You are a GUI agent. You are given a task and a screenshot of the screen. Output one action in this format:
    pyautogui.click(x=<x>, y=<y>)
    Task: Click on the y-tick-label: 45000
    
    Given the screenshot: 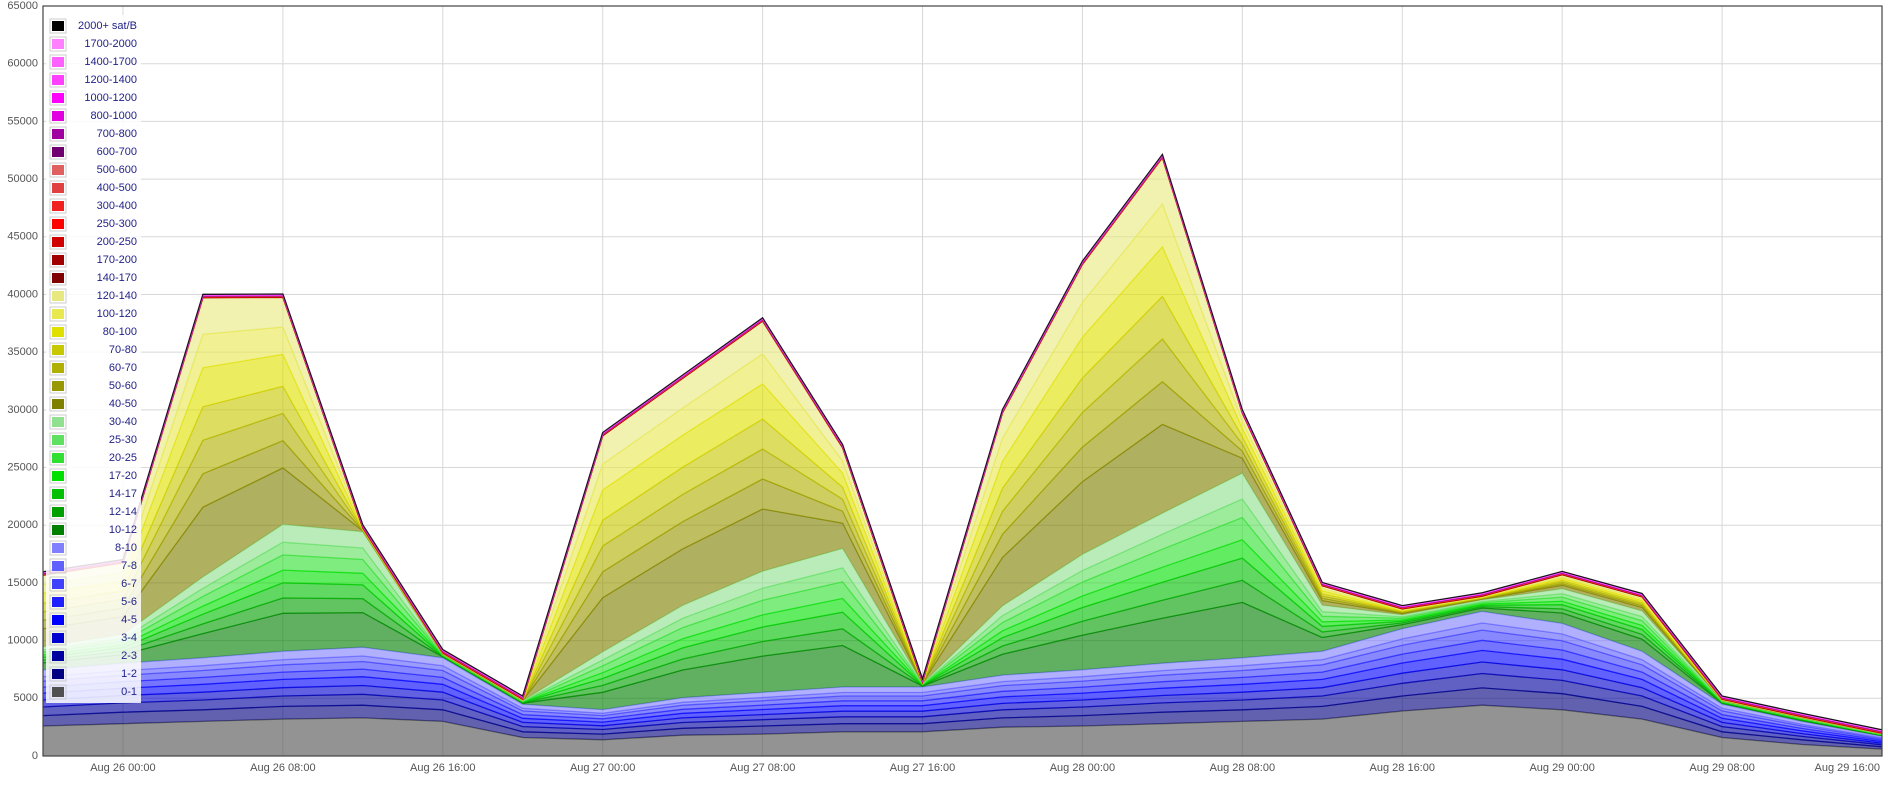 What is the action you would take?
    pyautogui.click(x=22, y=237)
    